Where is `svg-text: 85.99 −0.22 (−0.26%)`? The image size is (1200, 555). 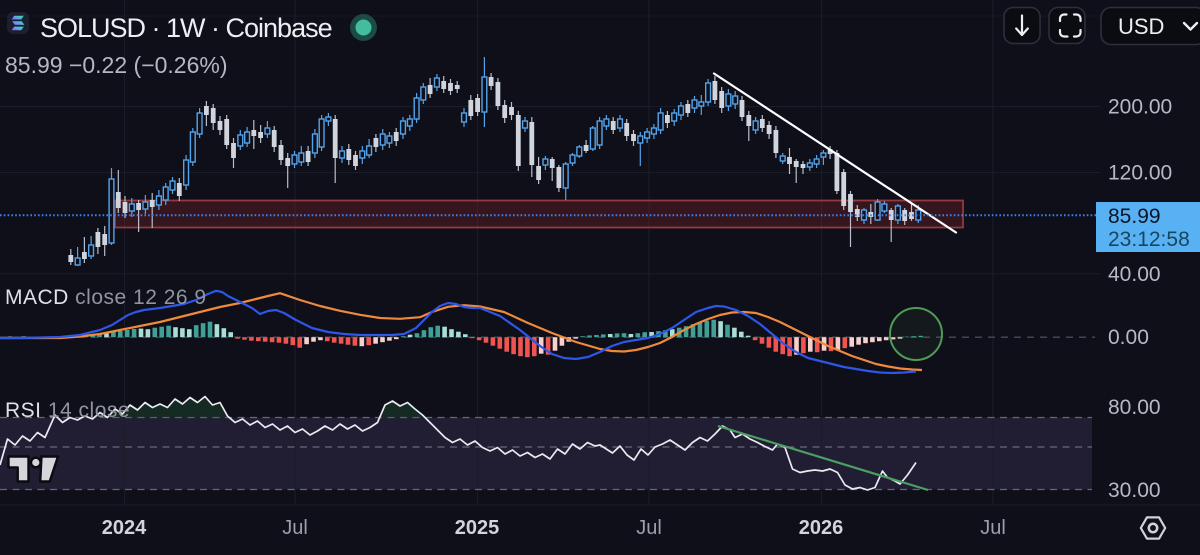
svg-text: 85.99 −0.22 (−0.26%) is located at coordinates (116, 65).